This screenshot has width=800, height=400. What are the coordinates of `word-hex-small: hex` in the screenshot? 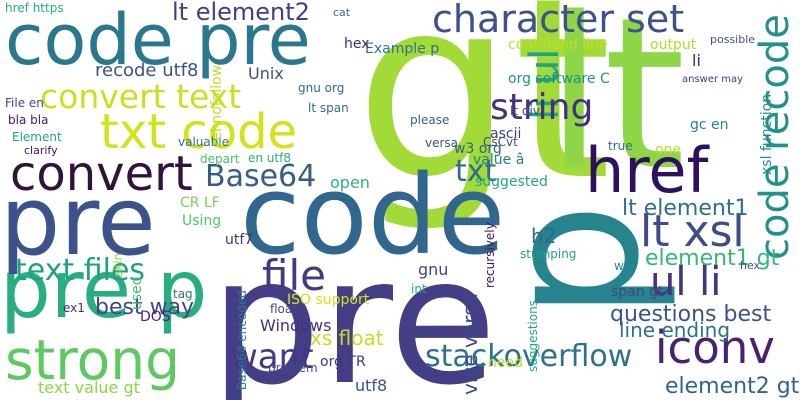 It's located at (750, 265).